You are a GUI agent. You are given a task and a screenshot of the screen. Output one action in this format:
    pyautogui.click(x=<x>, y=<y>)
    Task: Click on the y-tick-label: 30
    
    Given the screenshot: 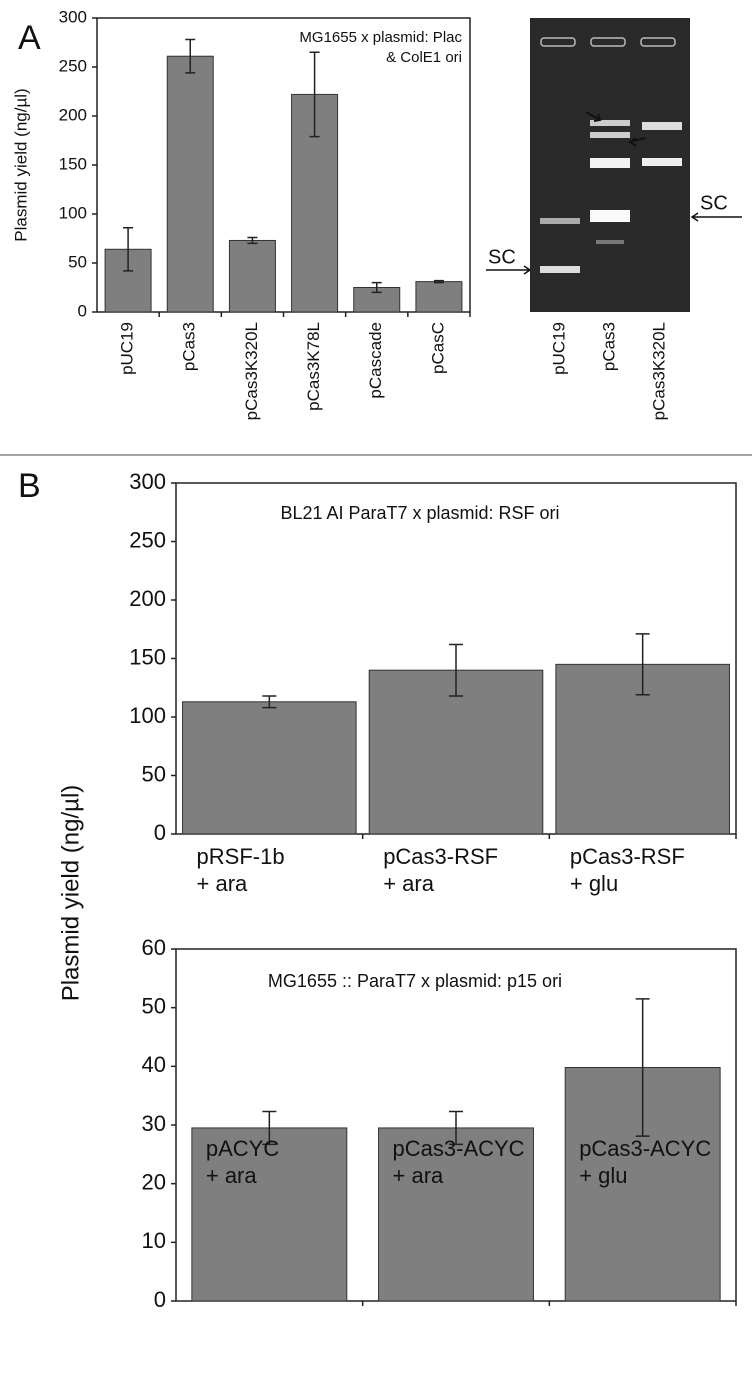 What is the action you would take?
    pyautogui.click(x=154, y=1123)
    